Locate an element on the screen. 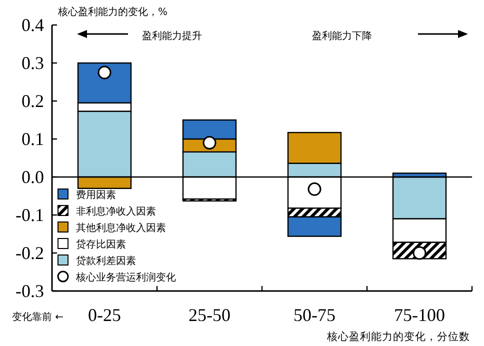 Image resolution: width=484 pixels, height=346 pixels. x-axis-title: 核心盈利能力的变化，分位数 is located at coordinates (398, 336).